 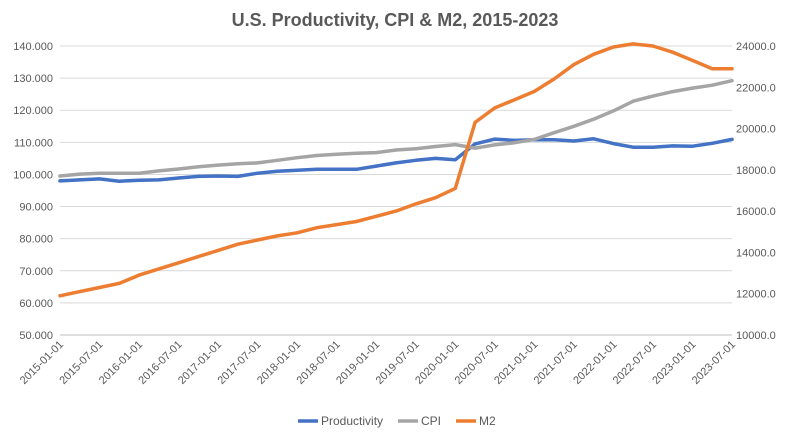 I want to click on right-y-tick-label: 20000.0, so click(x=756, y=130).